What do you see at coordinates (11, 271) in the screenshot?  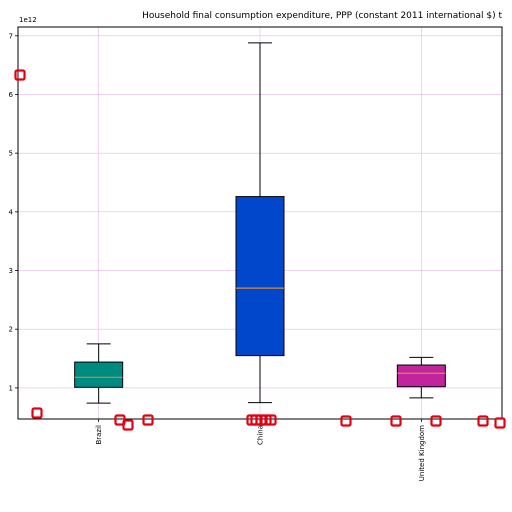 I see `y-tick-label: 3` at bounding box center [11, 271].